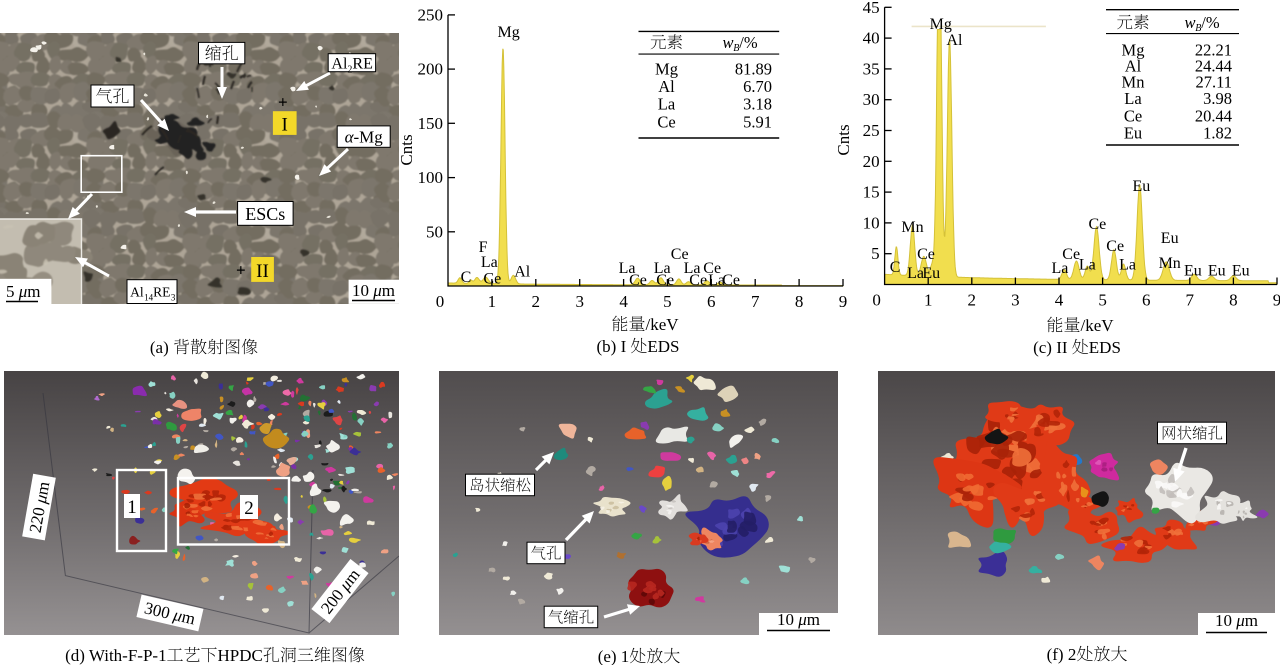 The width and height of the screenshot is (1280, 665). Describe the element at coordinates (369, 137) in the screenshot. I see `svg-text: -Mg` at that location.